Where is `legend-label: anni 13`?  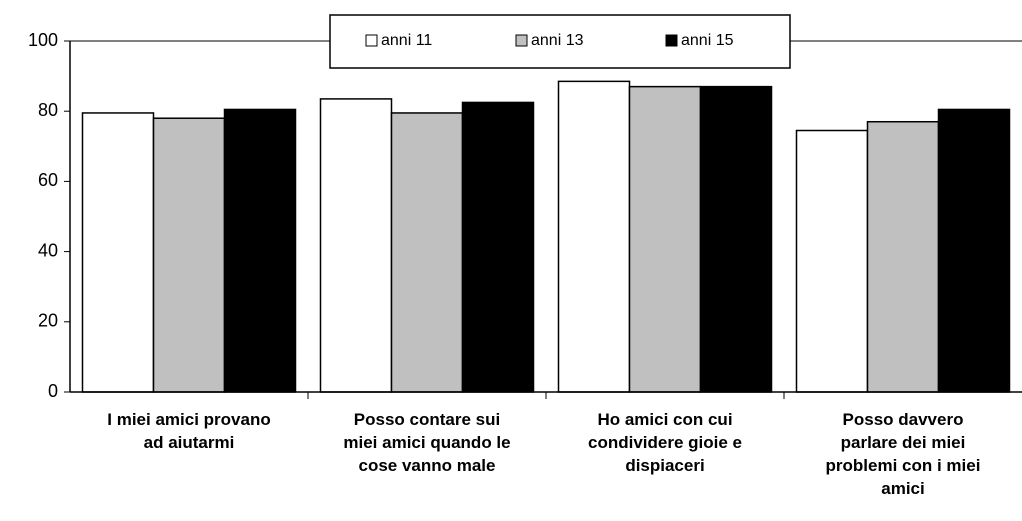
legend-label: anni 13 is located at coordinates (557, 40).